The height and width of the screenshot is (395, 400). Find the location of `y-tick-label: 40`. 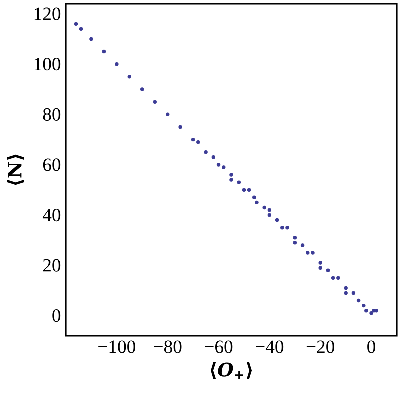

y-tick-label: 40 is located at coordinates (51, 215).